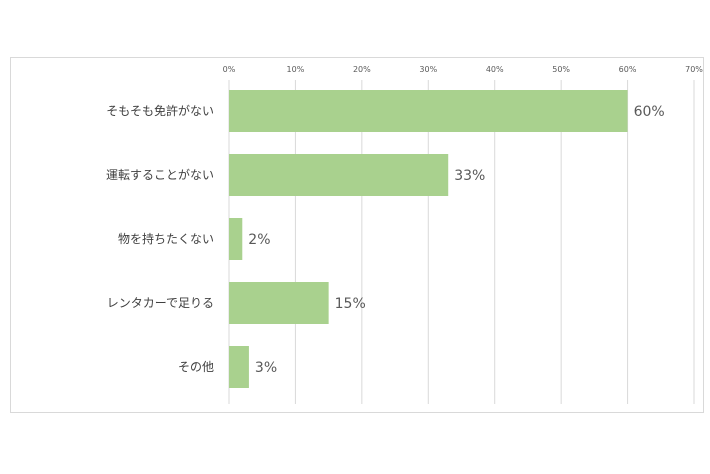 The image size is (710, 474). Describe the element at coordinates (649, 112) in the screenshot. I see `data-label: 60%` at that location.